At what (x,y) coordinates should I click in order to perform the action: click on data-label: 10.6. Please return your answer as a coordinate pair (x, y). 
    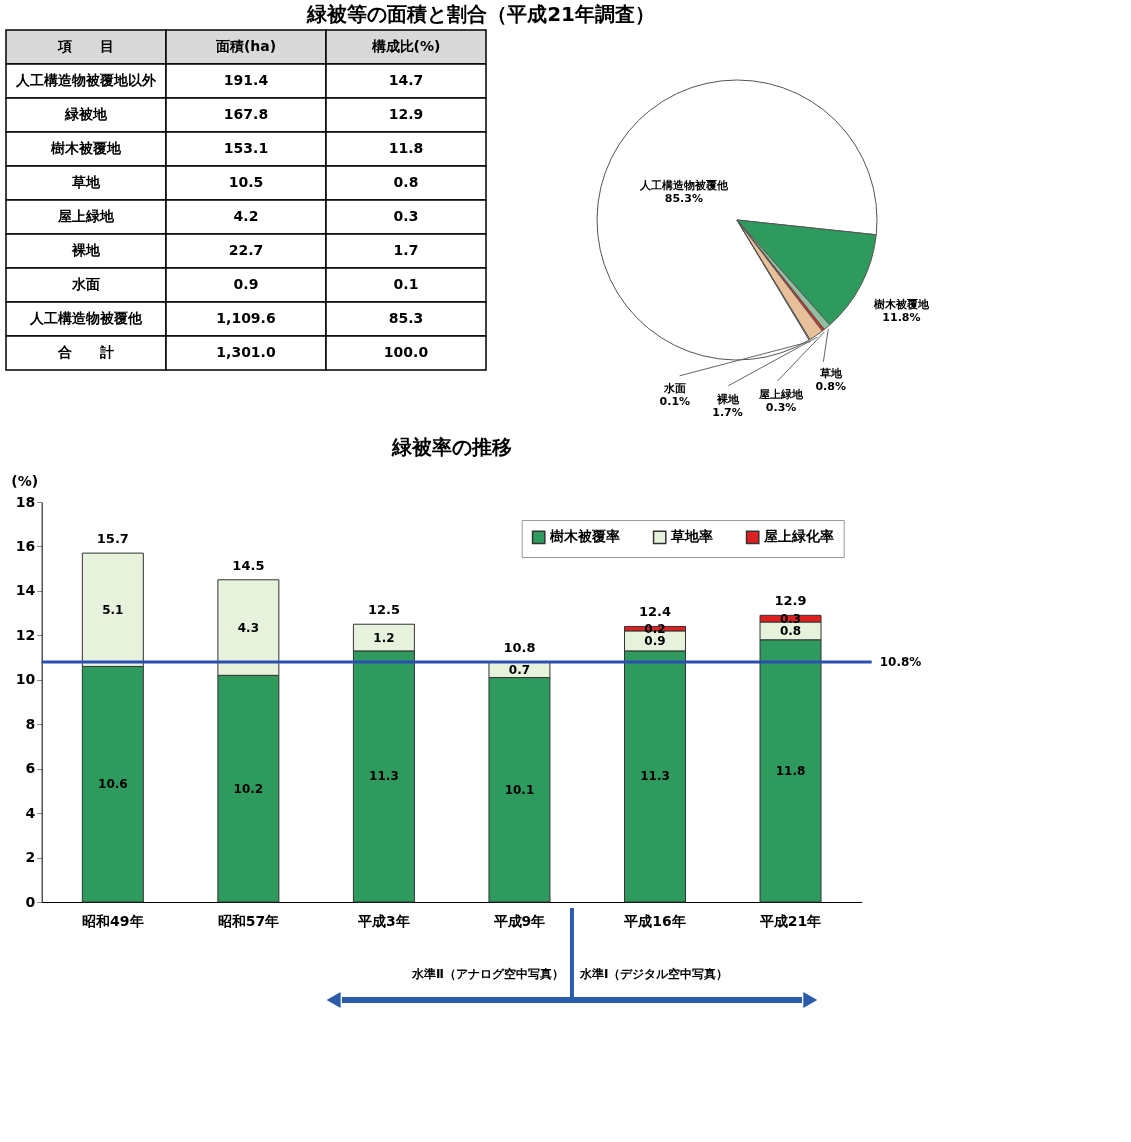
    Looking at the image, I should click on (113, 784).